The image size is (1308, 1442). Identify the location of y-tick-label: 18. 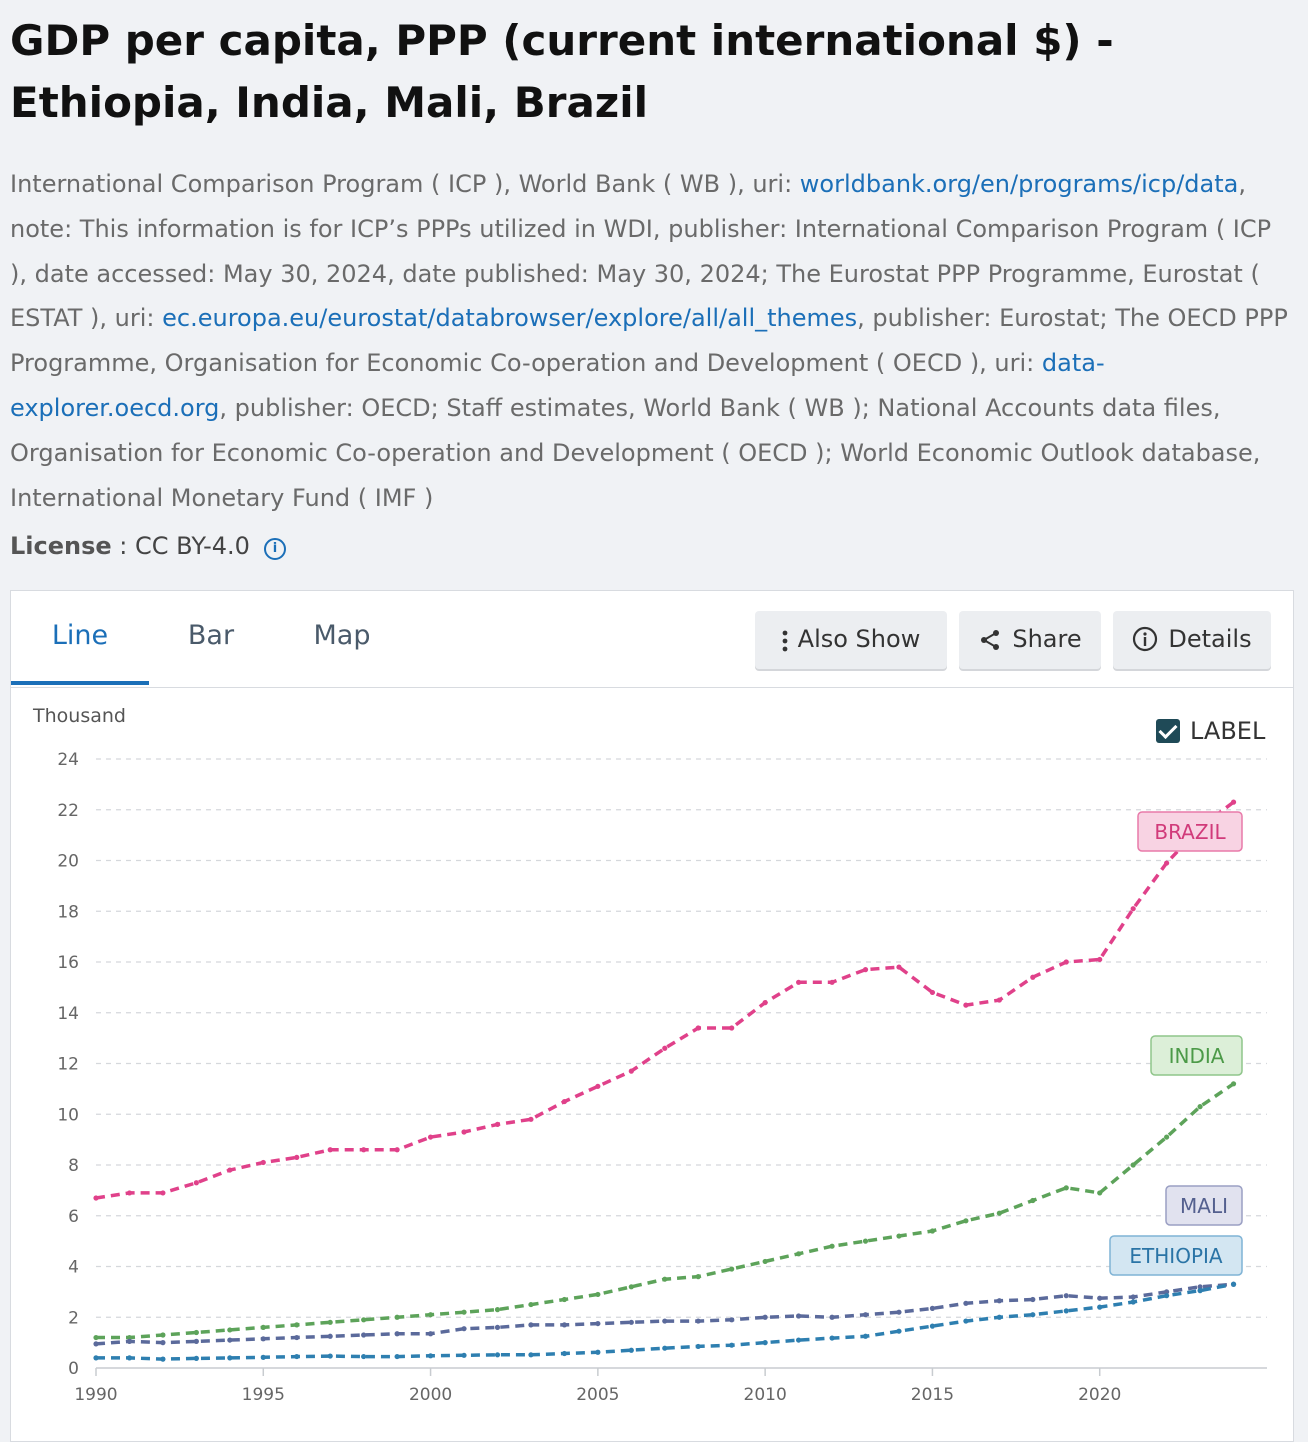
(68, 912).